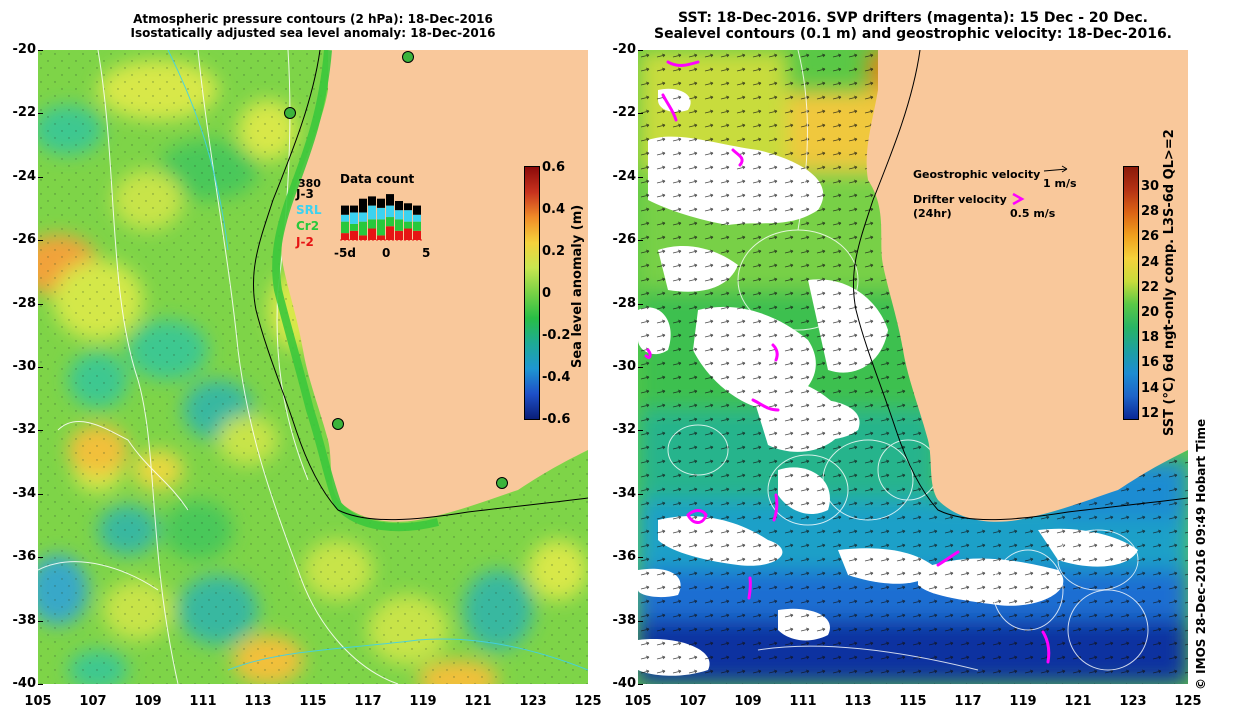 The height and width of the screenshot is (720, 1250). What do you see at coordinates (1150, 186) in the screenshot?
I see `colorbar-tick: 30` at bounding box center [1150, 186].